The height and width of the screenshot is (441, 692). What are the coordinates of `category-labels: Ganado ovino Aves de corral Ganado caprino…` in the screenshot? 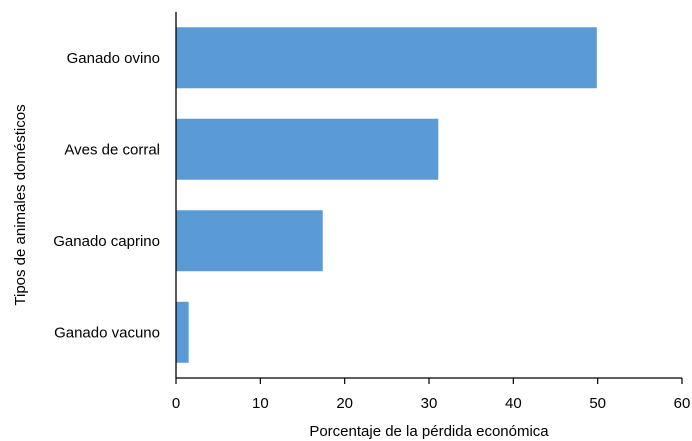 It's located at (106, 196).